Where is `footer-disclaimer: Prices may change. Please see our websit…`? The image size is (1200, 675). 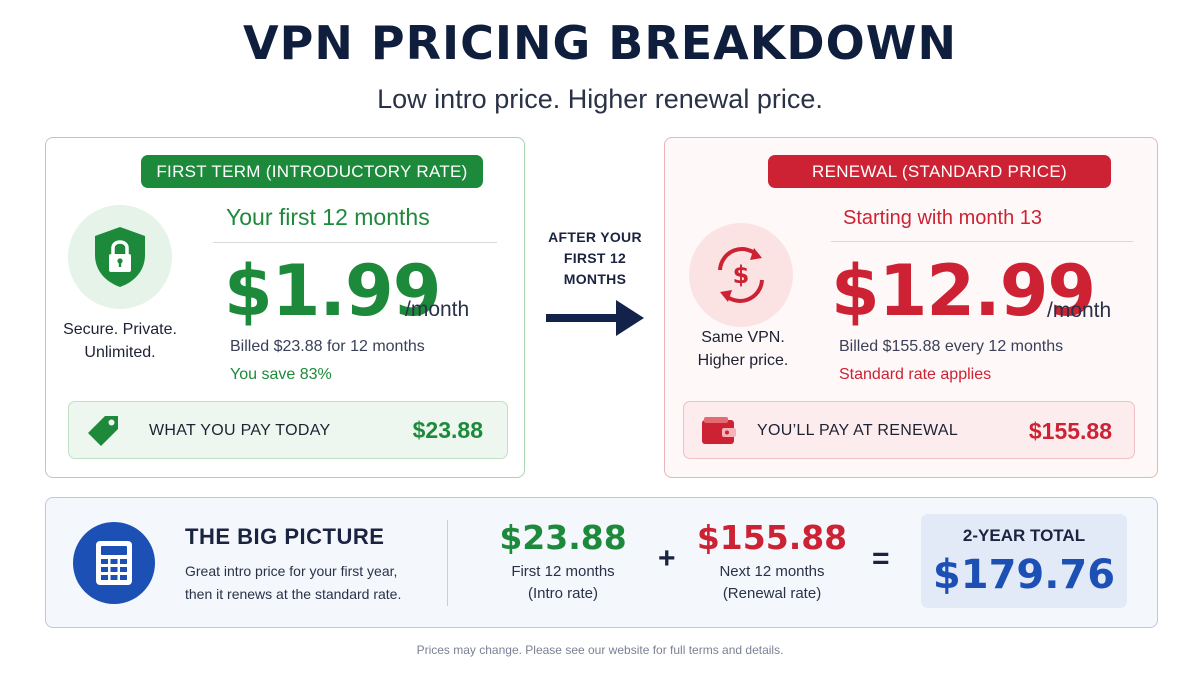
footer-disclaimer: Prices may change. Please see our websit… is located at coordinates (600, 650).